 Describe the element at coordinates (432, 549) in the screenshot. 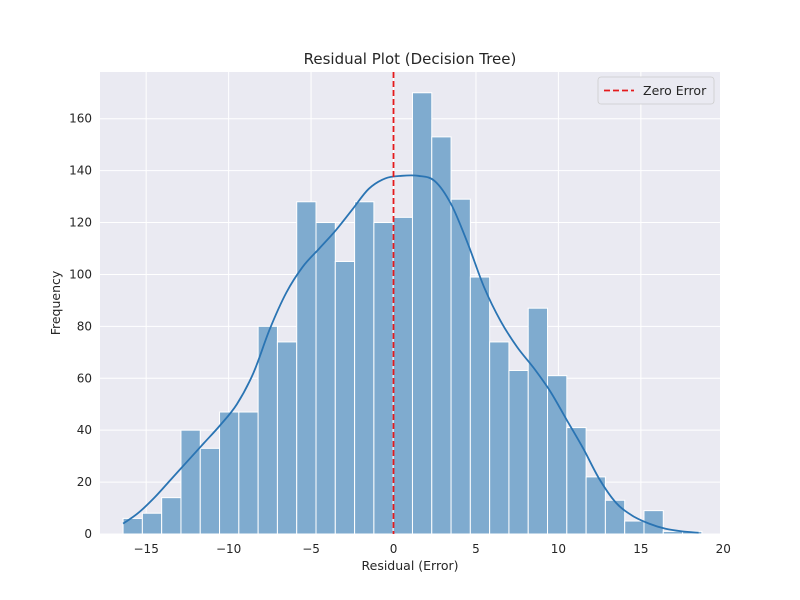

I see `x-axis-ticks: −15 −10 −5 0 5 10 15 20` at that location.